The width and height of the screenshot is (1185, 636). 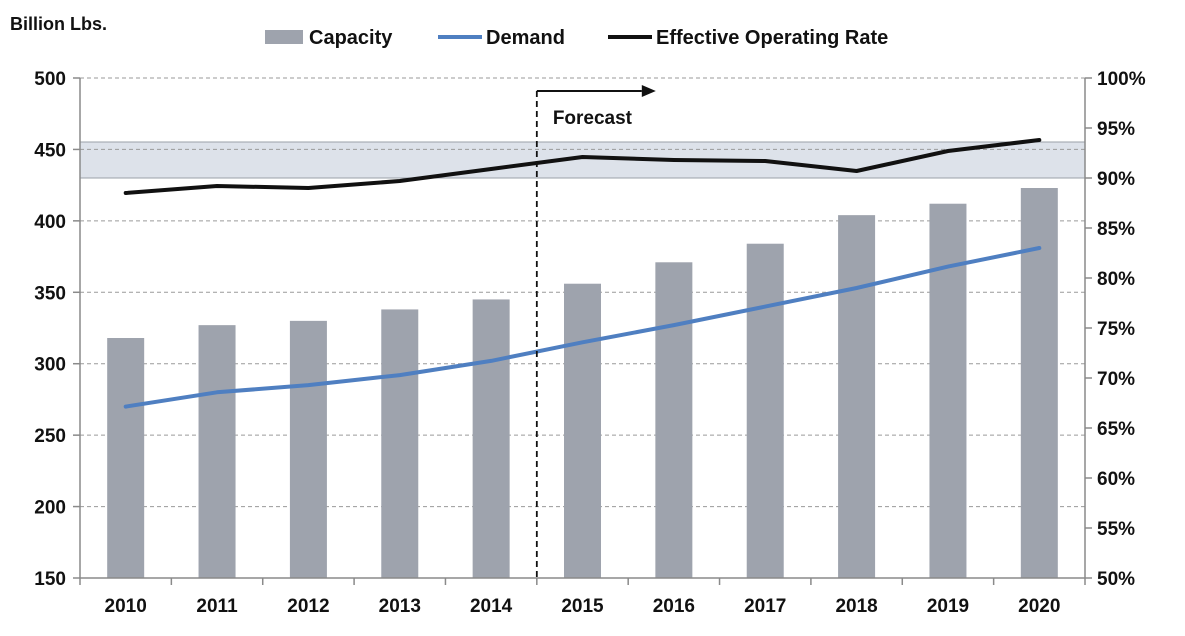 What do you see at coordinates (582, 606) in the screenshot?
I see `x-axis-tick-label: 2015` at bounding box center [582, 606].